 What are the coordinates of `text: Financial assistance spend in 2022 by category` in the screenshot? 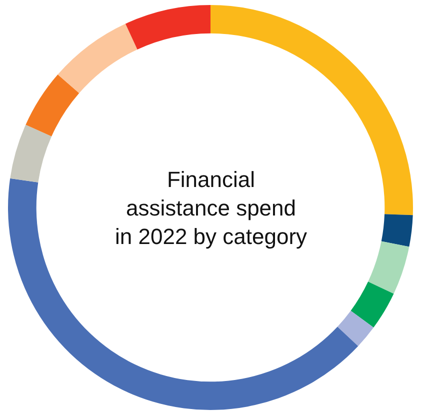 It's located at (211, 208).